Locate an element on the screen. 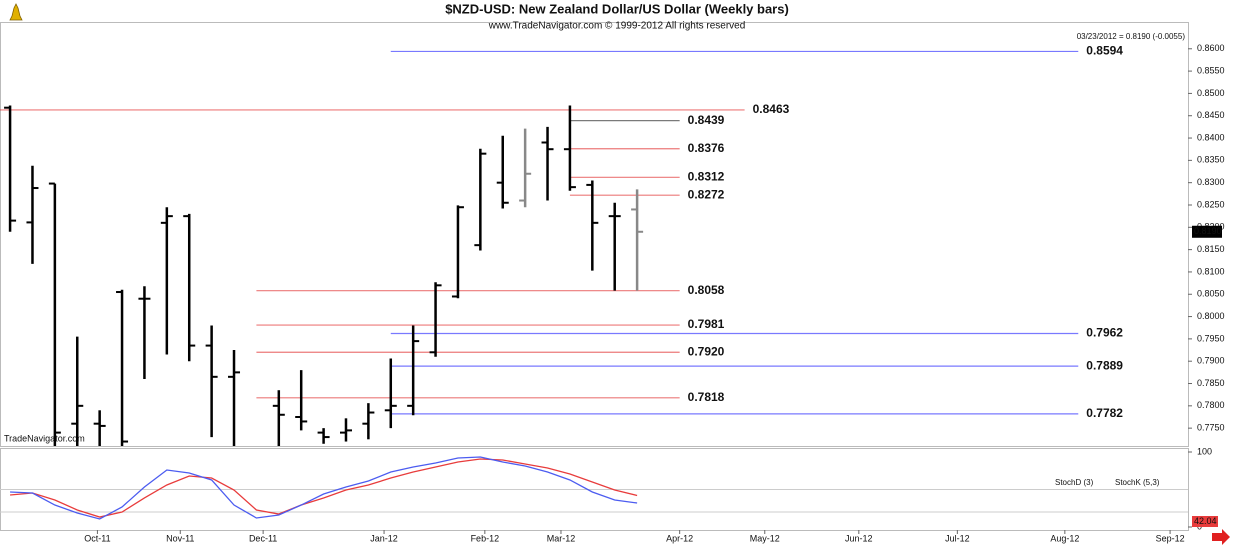 This screenshot has width=1234, height=548. x-tick-label: Jun-12 is located at coordinates (859, 538).